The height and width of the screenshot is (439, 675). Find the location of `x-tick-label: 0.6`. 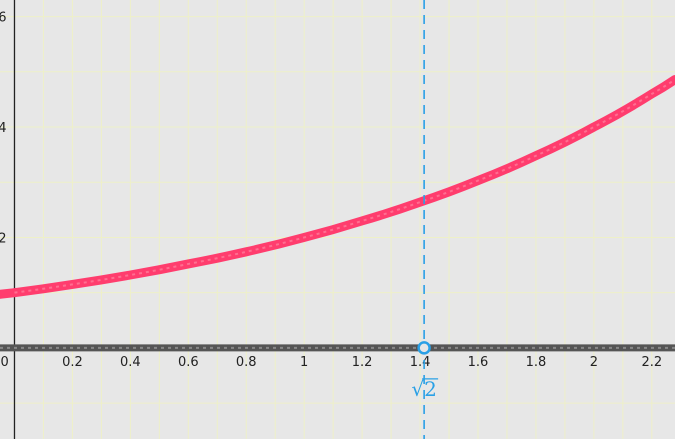

x-tick-label: 0.6 is located at coordinates (188, 362).